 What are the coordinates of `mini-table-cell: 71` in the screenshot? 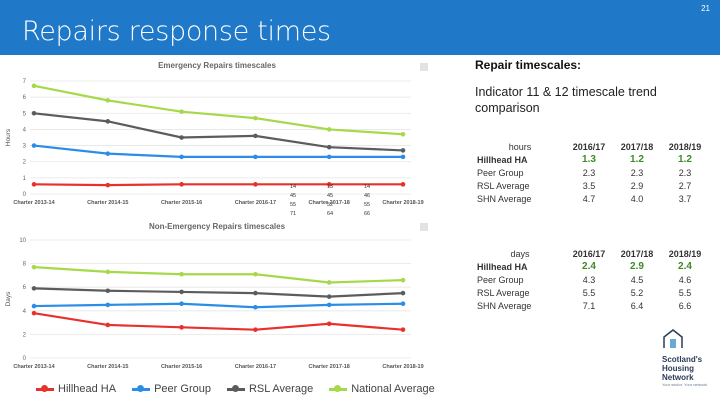 It's located at (293, 214).